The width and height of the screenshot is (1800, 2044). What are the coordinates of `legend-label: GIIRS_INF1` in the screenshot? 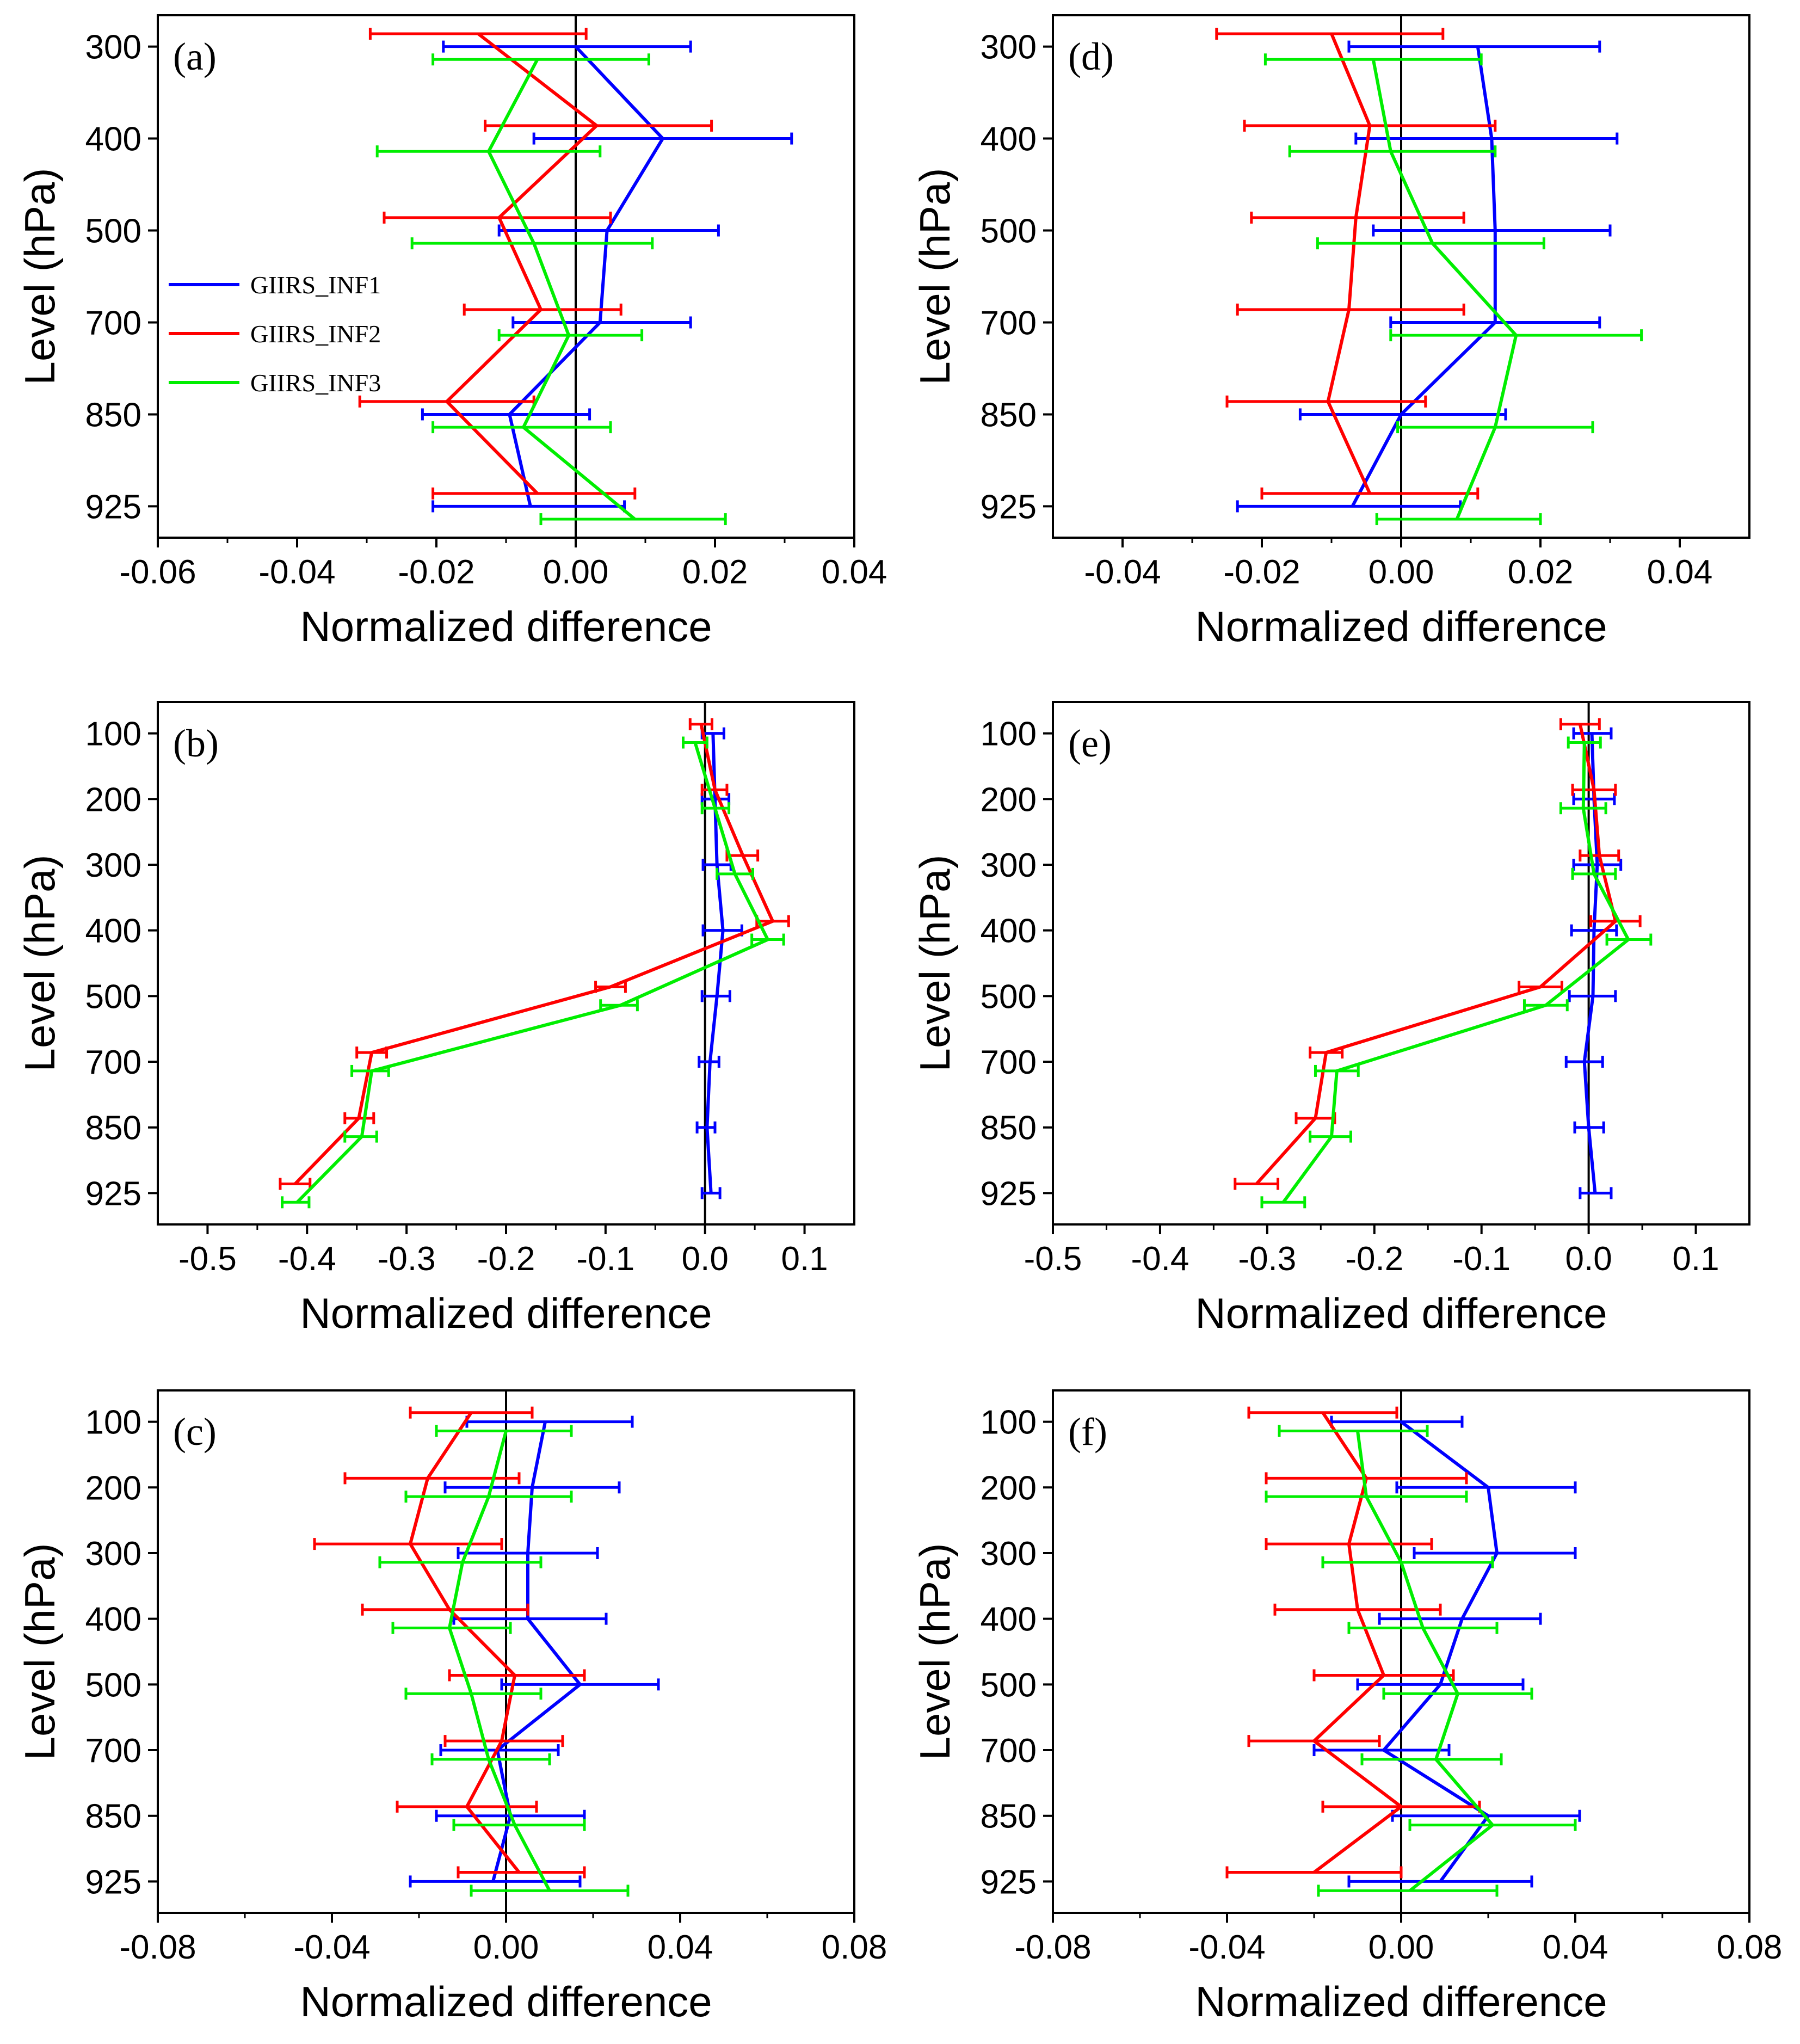 It's located at (315, 285).